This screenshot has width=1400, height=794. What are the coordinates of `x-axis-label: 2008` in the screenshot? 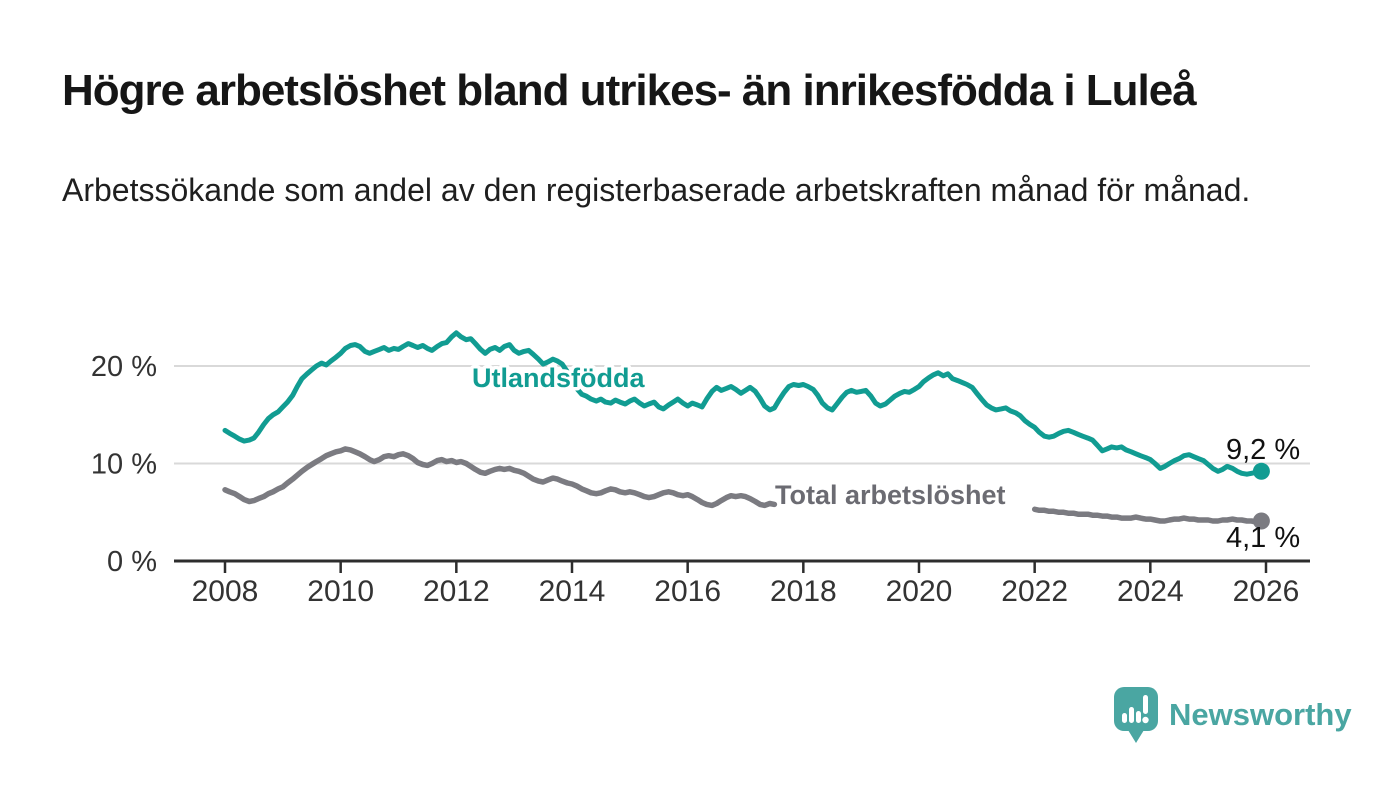 It's located at (225, 591).